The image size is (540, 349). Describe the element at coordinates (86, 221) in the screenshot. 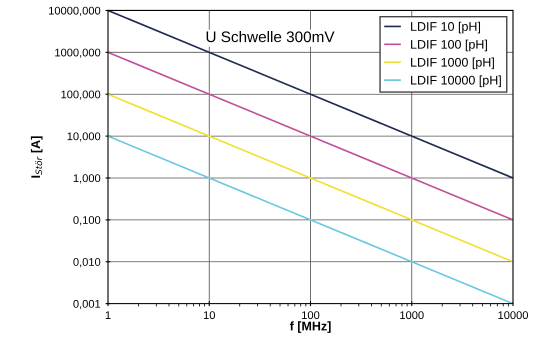

I see `y-tick-label: 0,100` at that location.